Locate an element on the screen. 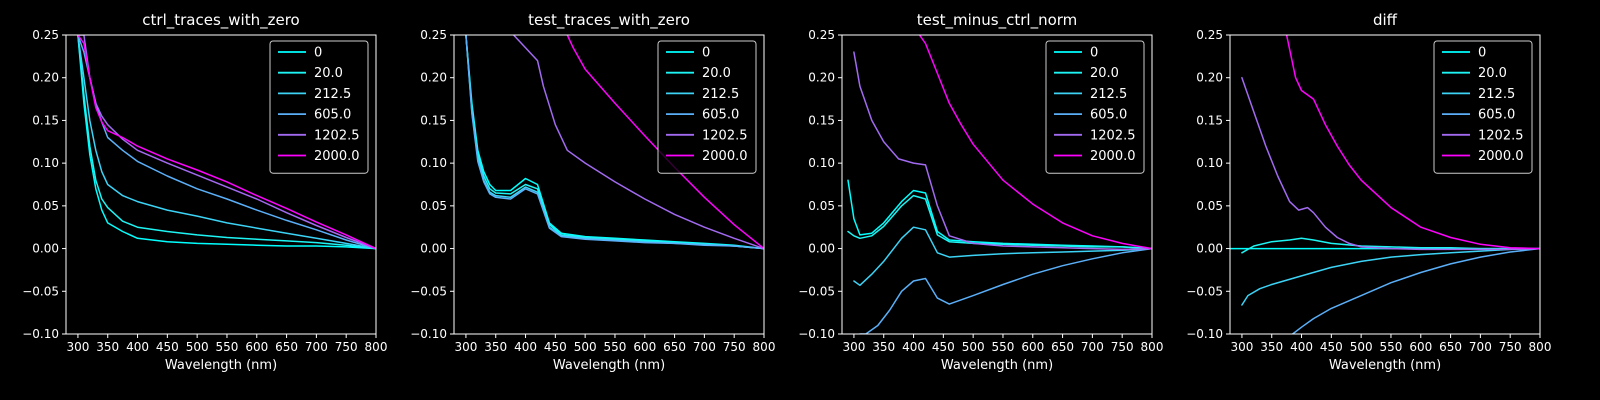  chart-title: test_minus_ctrl_norm is located at coordinates (997, 20).